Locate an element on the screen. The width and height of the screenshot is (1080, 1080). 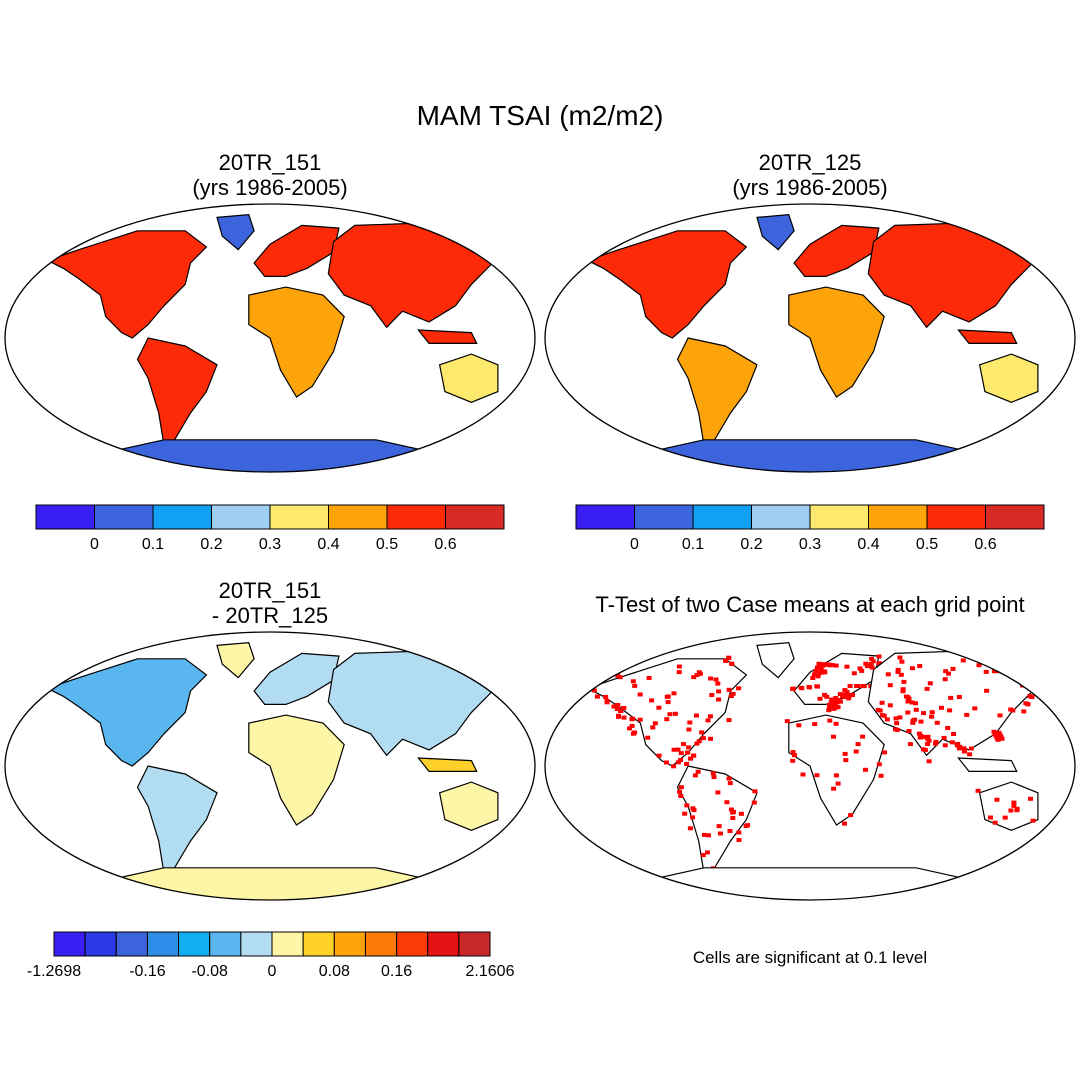
panel-1-title: 20TR_151 (yrs 1986-2005) is located at coordinates (270, 175).